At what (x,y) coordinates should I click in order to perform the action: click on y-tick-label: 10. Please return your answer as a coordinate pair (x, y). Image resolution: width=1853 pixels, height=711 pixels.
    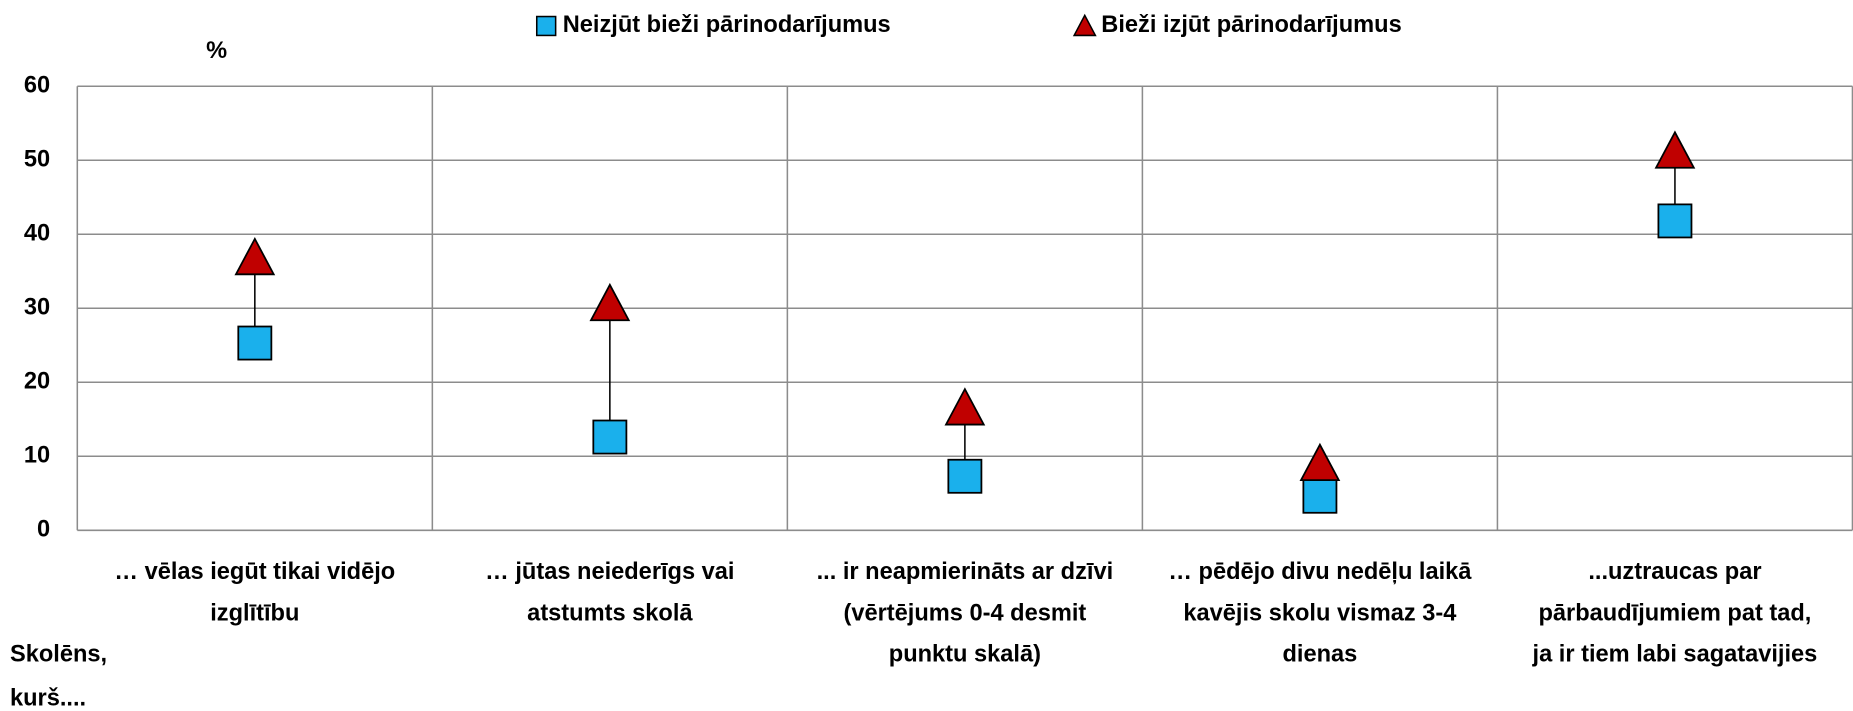
    Looking at the image, I should click on (37, 456).